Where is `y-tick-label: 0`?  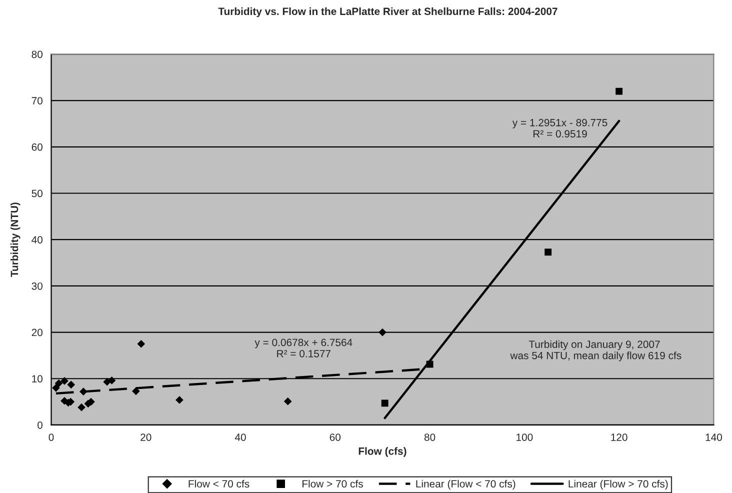
y-tick-label: 0 is located at coordinates (40, 425).